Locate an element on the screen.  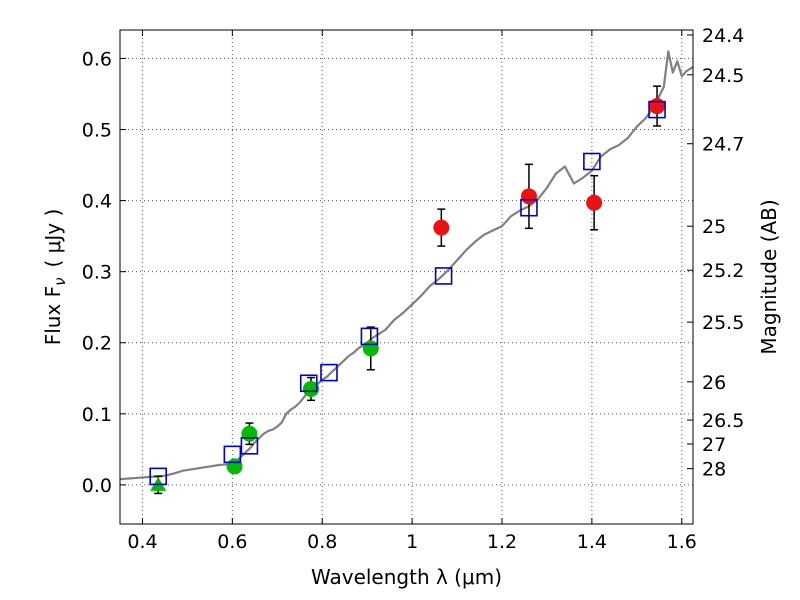
x-tick-label: 0.4 is located at coordinates (142, 542).